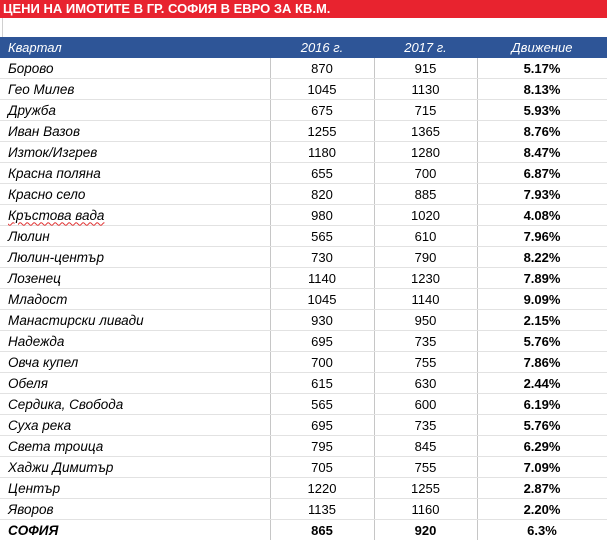 The width and height of the screenshot is (607, 543). What do you see at coordinates (135, 404) in the screenshot?
I see `district-cell: Сердика, Свобода` at bounding box center [135, 404].